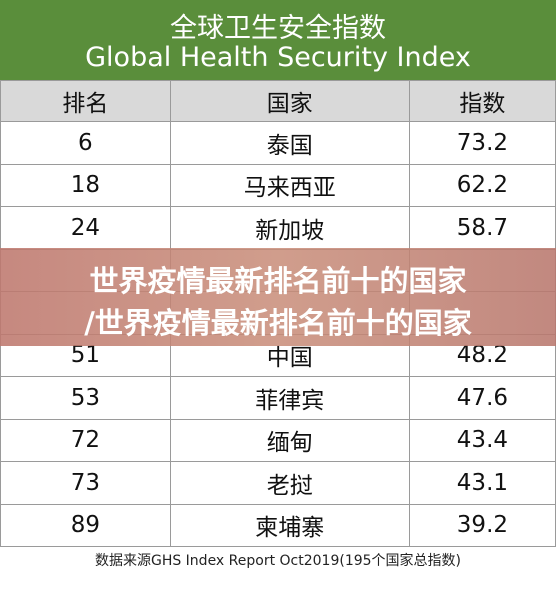  What do you see at coordinates (85, 398) in the screenshot?
I see `cell: 53` at bounding box center [85, 398].